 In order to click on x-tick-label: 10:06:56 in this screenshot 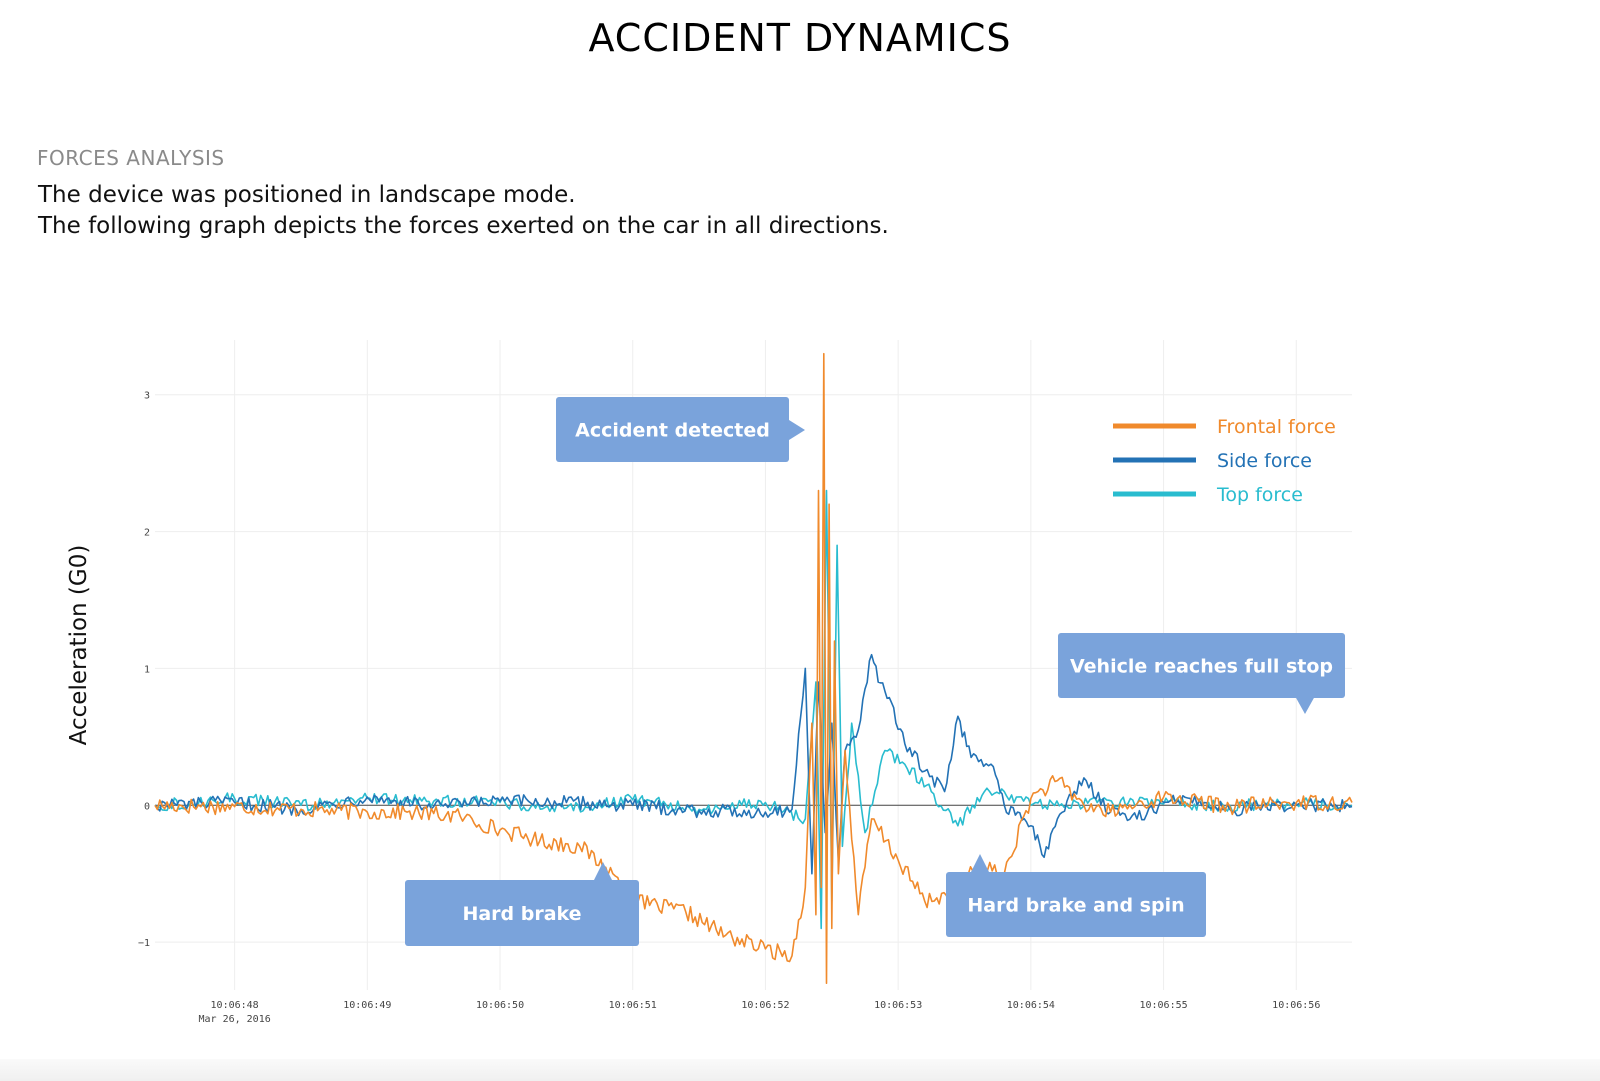, I will do `click(1296, 1005)`.